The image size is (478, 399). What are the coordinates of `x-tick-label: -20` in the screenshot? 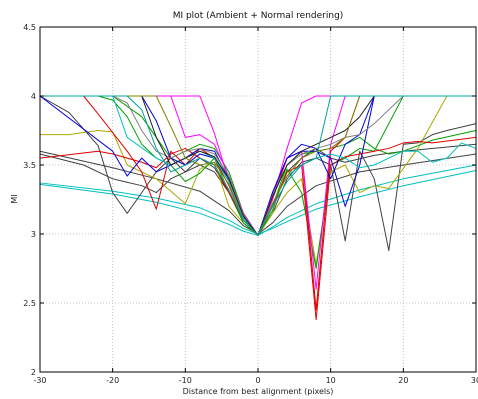 It's located at (112, 380).